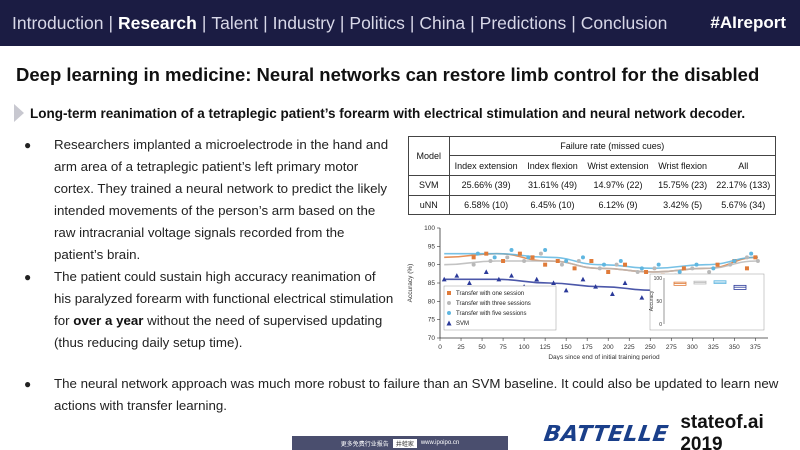 The height and width of the screenshot is (450, 800). Describe the element at coordinates (157, 22) in the screenshot. I see `nav-item-research: Research` at that location.